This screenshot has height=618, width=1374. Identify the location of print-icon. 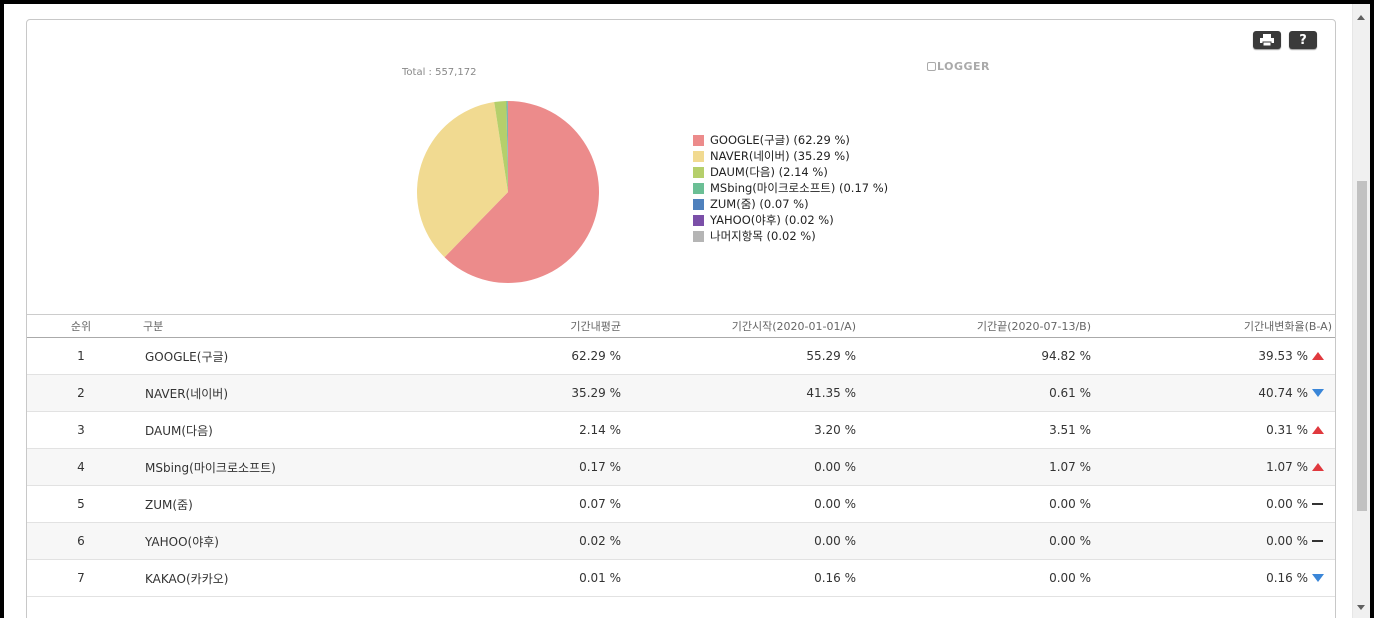
(1267, 40).